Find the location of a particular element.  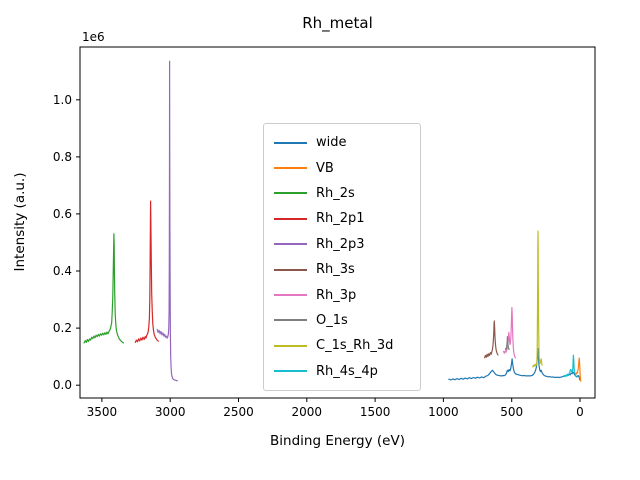

y-tick-label: 0.0 is located at coordinates (62, 385).